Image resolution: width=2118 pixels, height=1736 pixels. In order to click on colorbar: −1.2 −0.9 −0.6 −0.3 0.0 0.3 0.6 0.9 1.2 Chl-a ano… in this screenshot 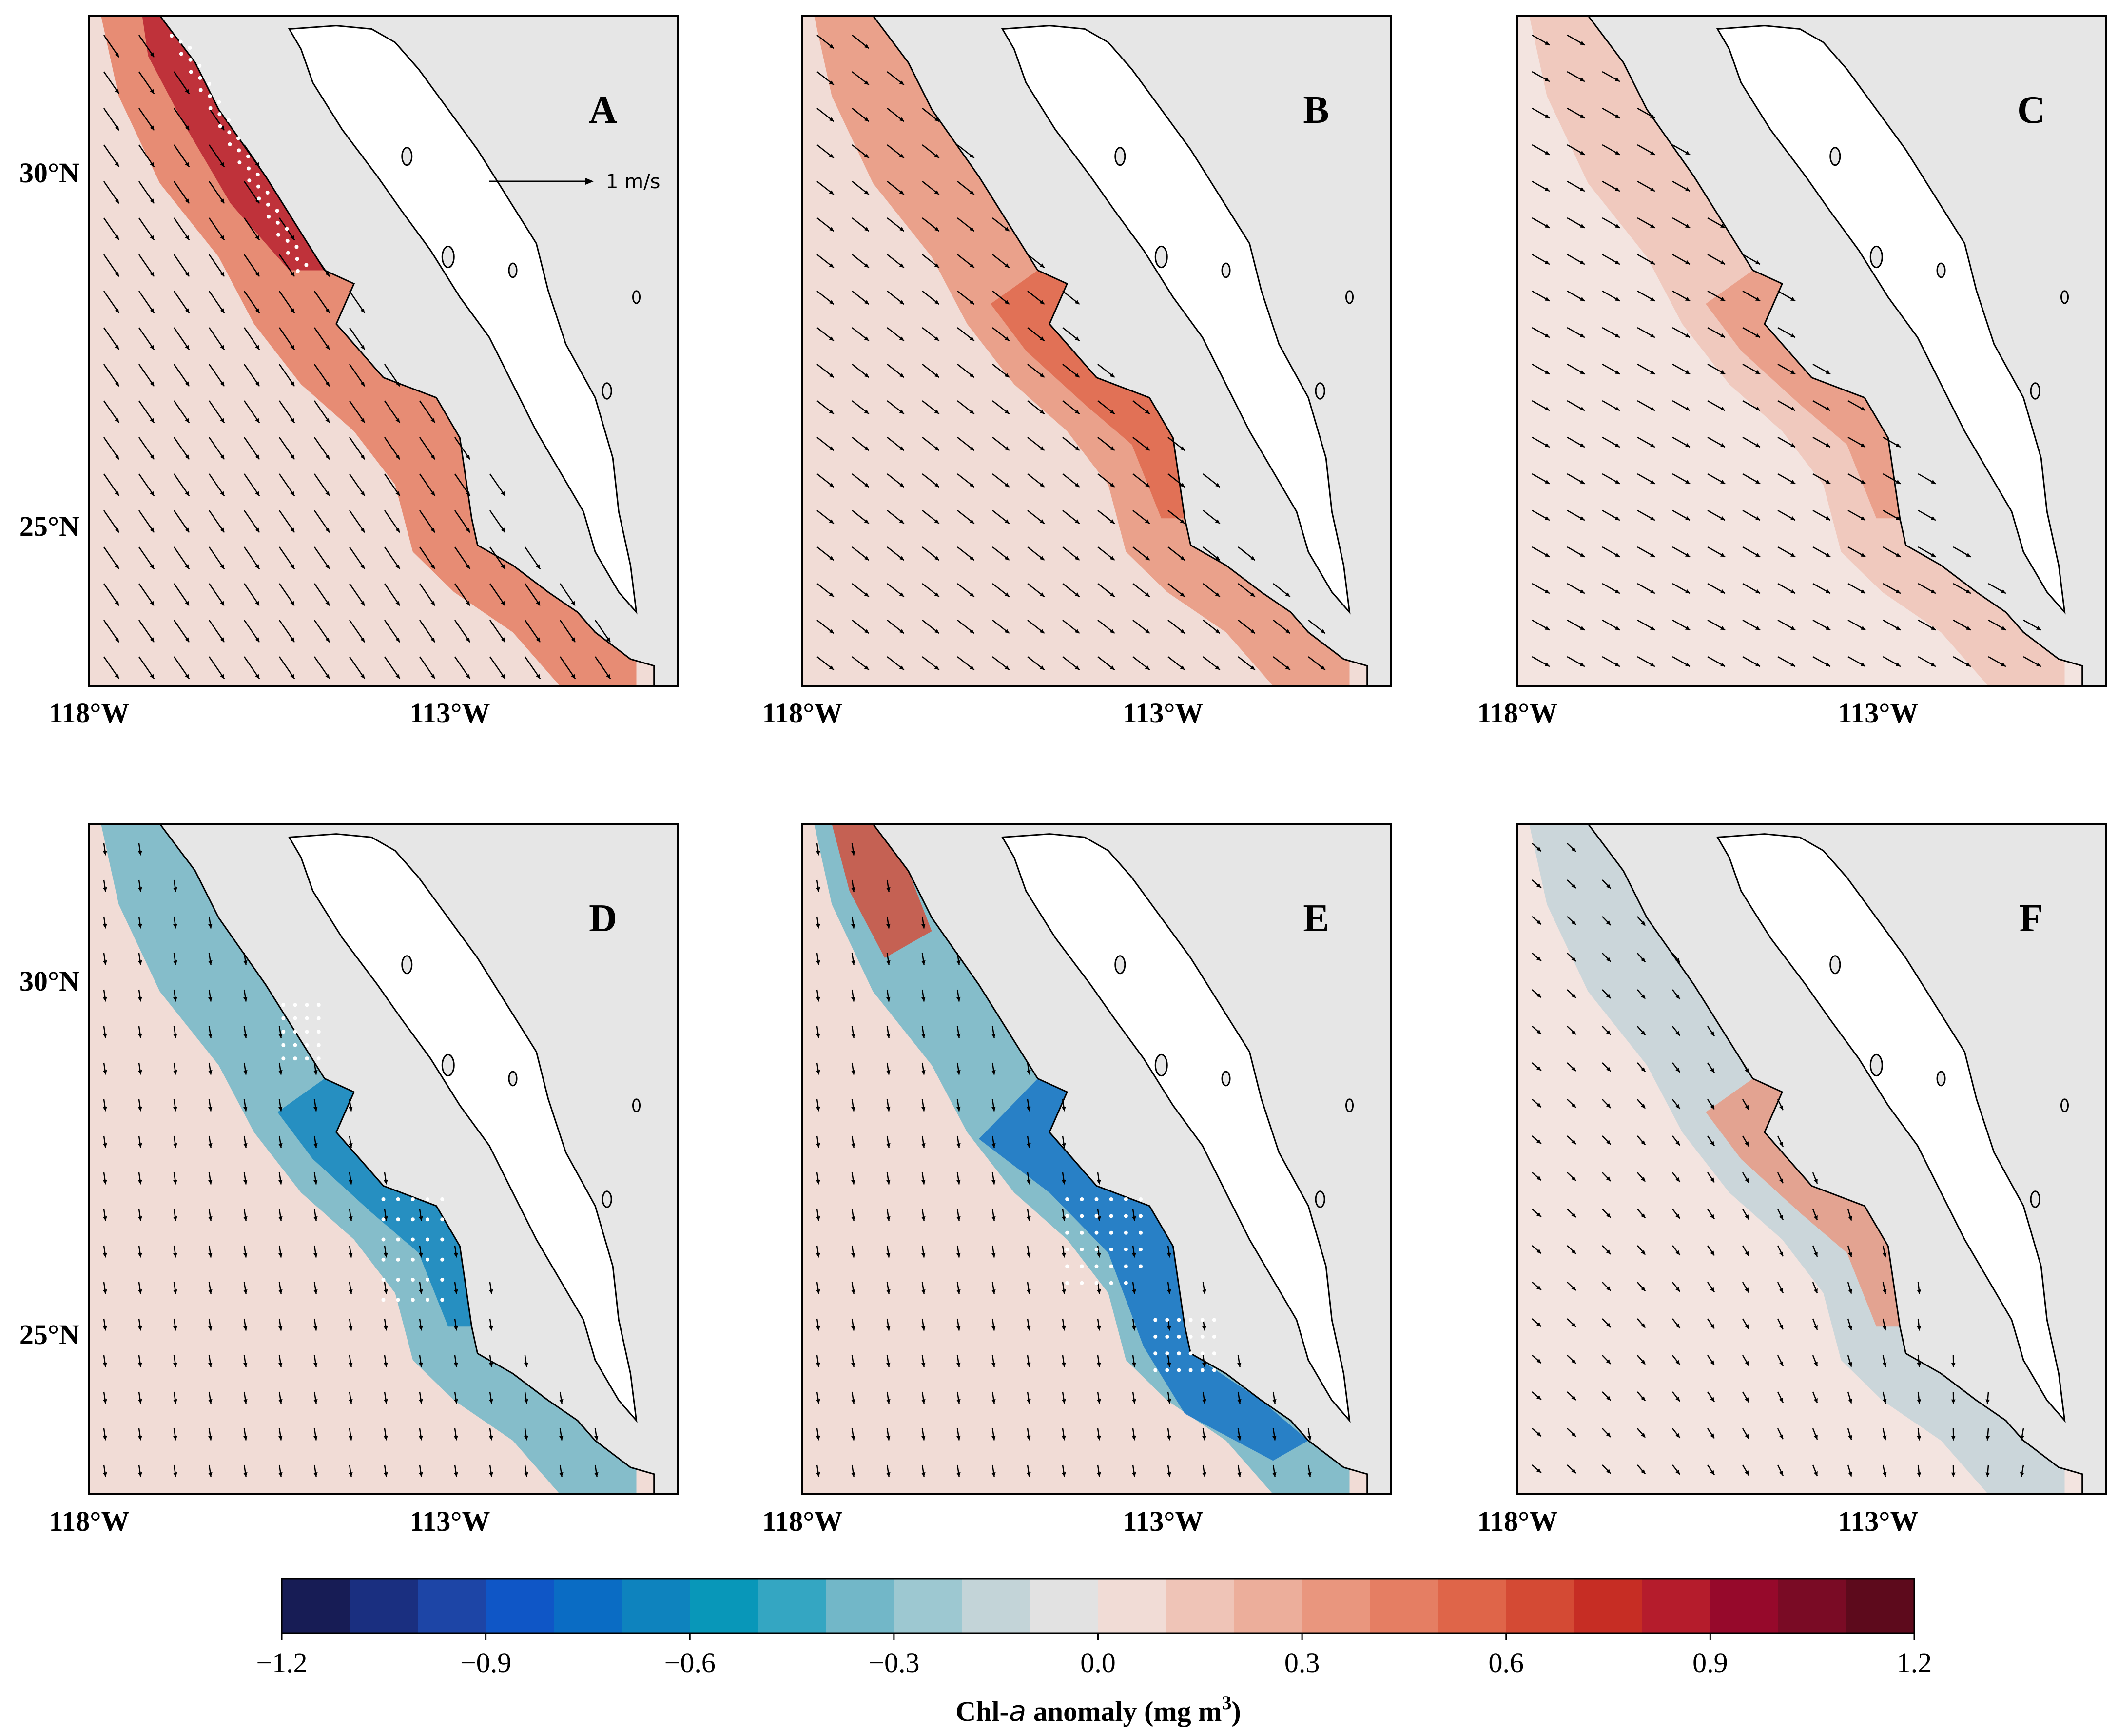, I will do `click(1094, 1653)`.